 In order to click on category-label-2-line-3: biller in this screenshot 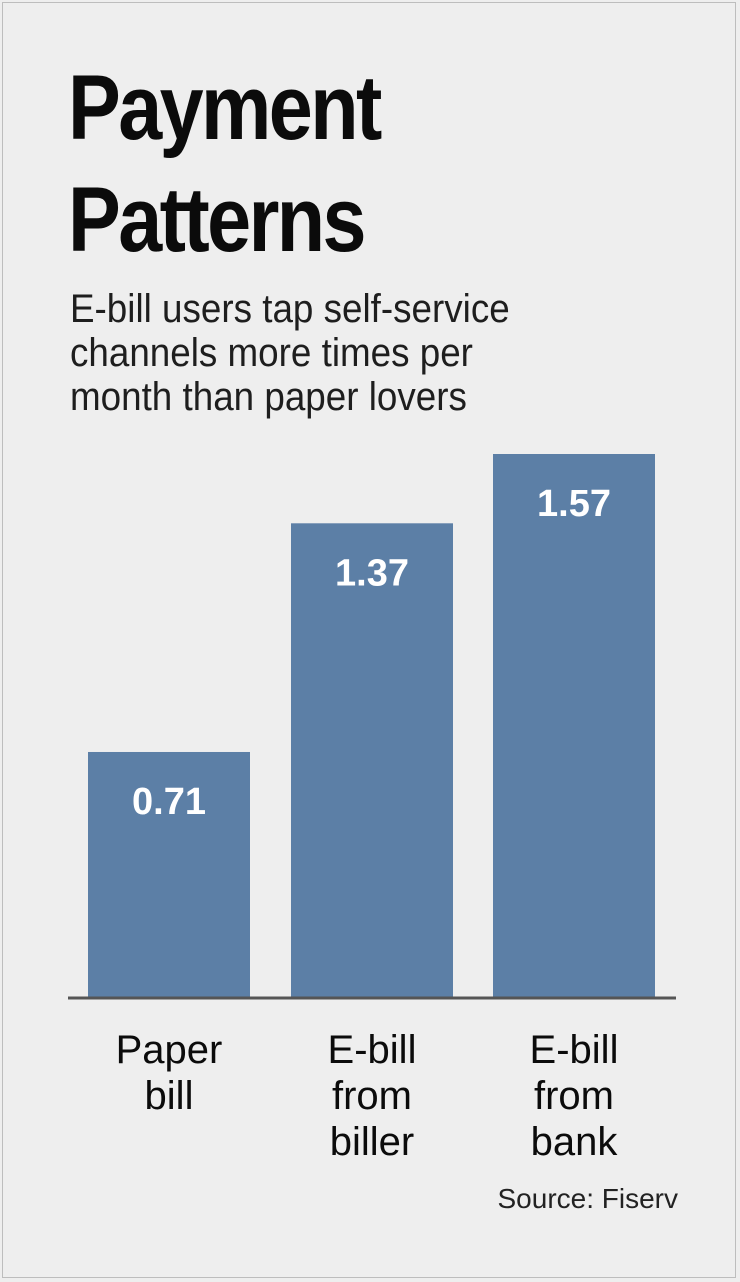, I will do `click(372, 1142)`.